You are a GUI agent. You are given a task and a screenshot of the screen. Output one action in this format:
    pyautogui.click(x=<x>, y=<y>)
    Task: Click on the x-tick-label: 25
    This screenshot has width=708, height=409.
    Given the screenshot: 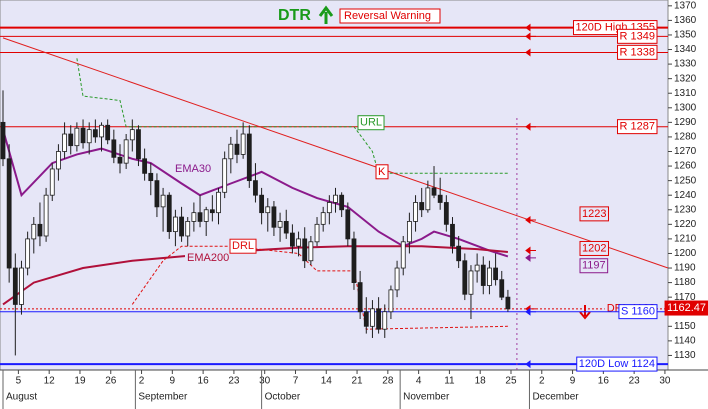 What is the action you would take?
    pyautogui.click(x=511, y=381)
    